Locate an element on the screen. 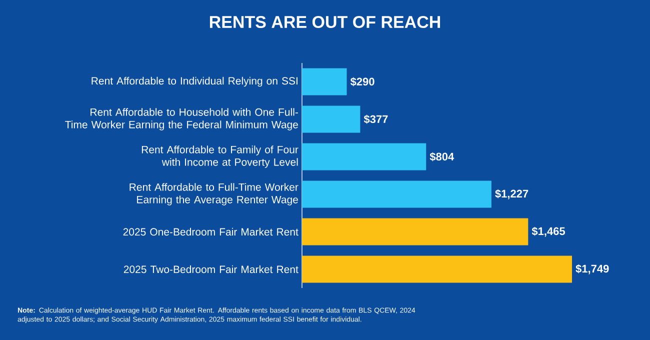 The image size is (650, 340). data-label: $804 is located at coordinates (442, 157).